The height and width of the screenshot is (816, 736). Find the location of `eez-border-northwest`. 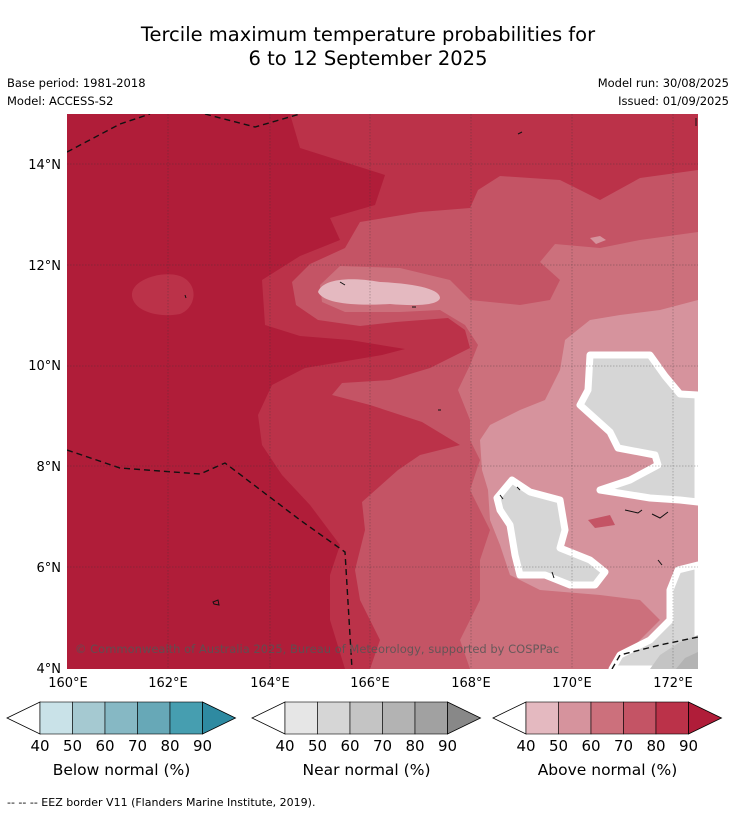

eez-border-northwest is located at coordinates (109, 133).